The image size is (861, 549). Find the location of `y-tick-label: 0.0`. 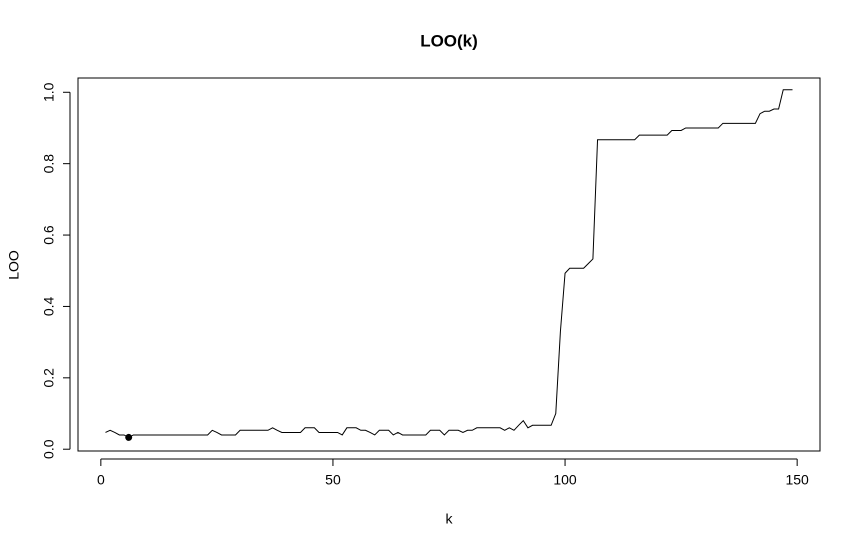

y-tick-label: 0.0 is located at coordinates (49, 449).